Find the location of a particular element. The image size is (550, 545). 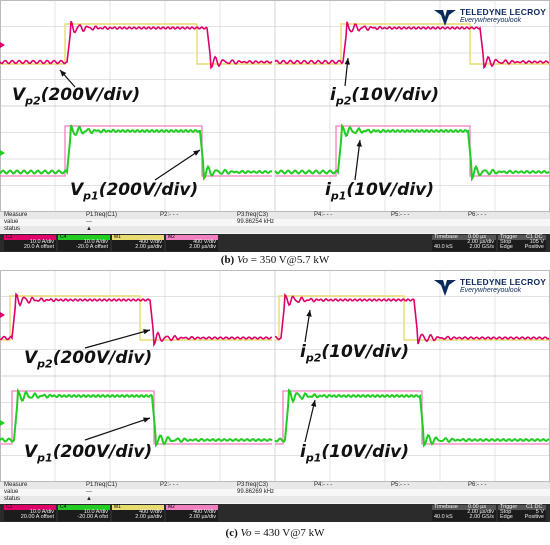

measure-row-value: value --- 99.86254 kHz is located at coordinates (275, 222).